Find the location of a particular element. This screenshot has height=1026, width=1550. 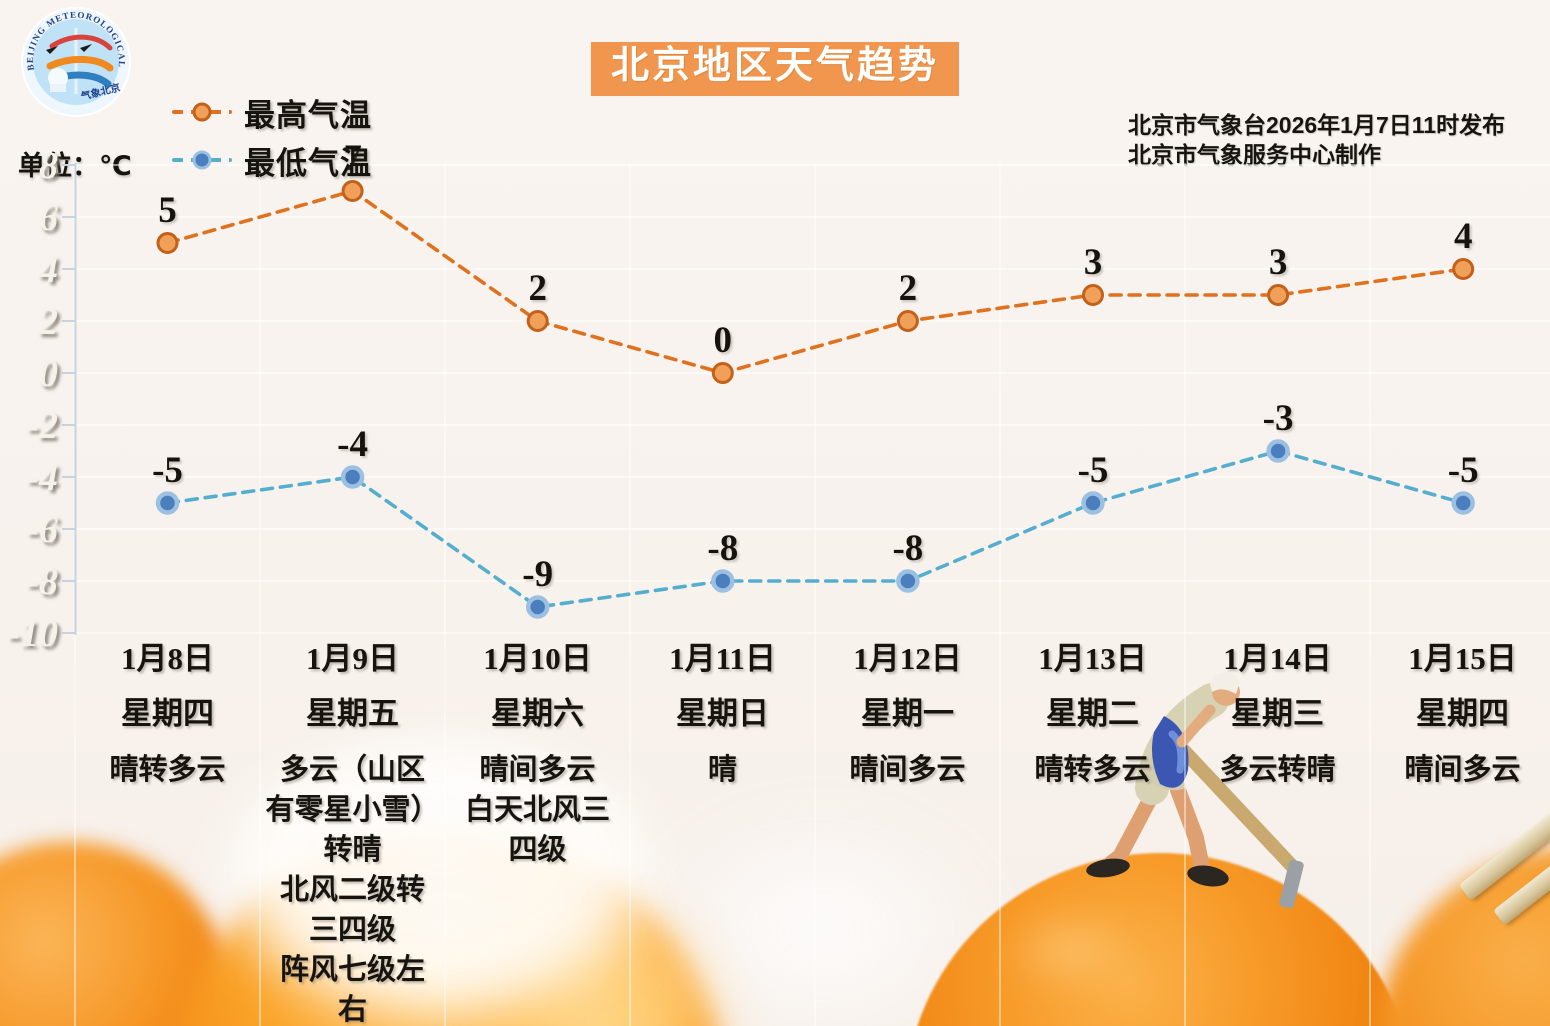

figure-rear-shoe is located at coordinates (1108, 868).